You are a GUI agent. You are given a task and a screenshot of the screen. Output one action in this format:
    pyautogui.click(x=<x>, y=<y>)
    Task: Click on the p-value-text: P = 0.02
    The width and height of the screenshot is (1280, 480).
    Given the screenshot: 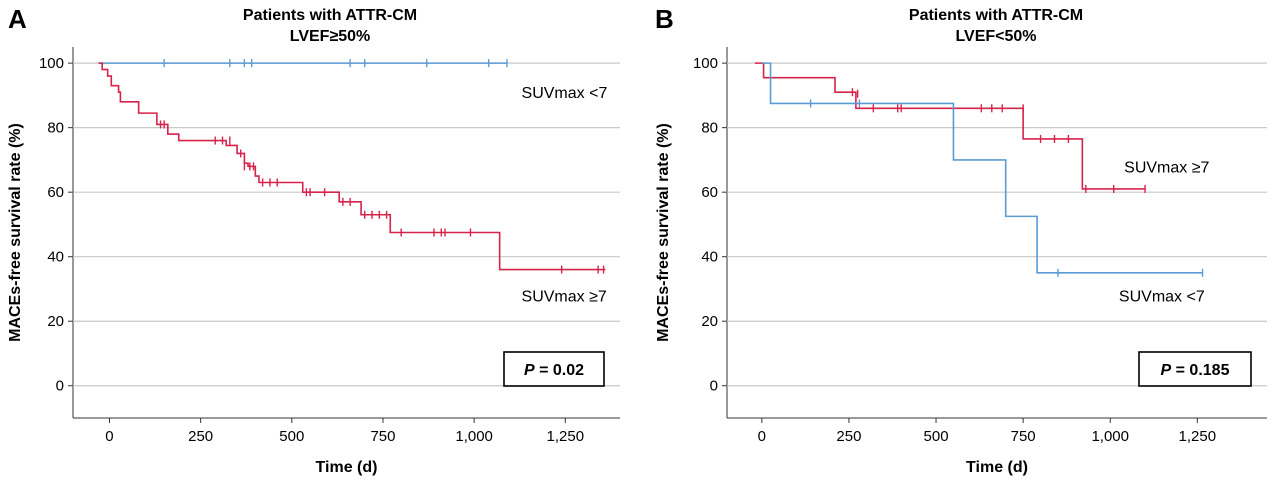 What is the action you would take?
    pyautogui.click(x=554, y=370)
    